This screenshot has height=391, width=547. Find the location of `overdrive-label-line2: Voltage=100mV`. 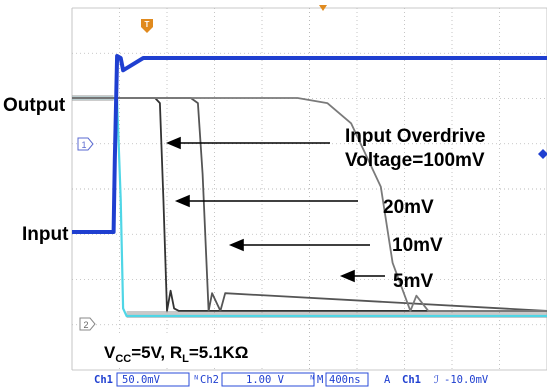

overdrive-label-line2: Voltage=100mV is located at coordinates (415, 160).